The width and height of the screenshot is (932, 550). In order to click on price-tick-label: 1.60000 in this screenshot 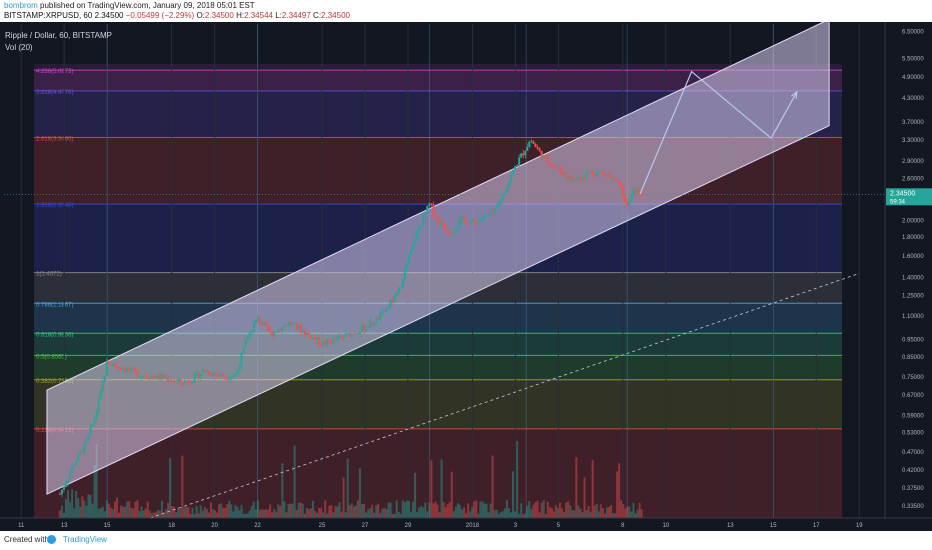, I will do `click(913, 257)`.